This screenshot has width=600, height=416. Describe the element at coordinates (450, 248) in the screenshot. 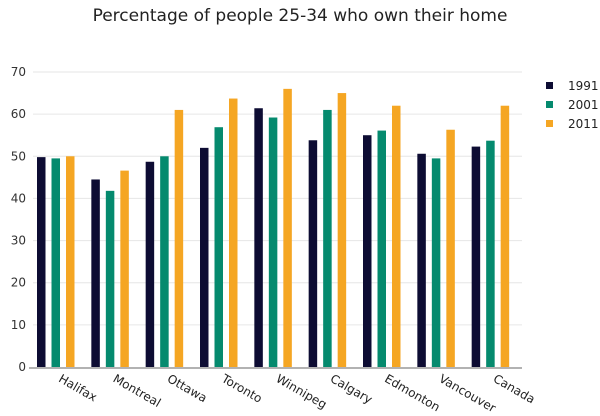

I see `bar-2011-vancouver` at that location.